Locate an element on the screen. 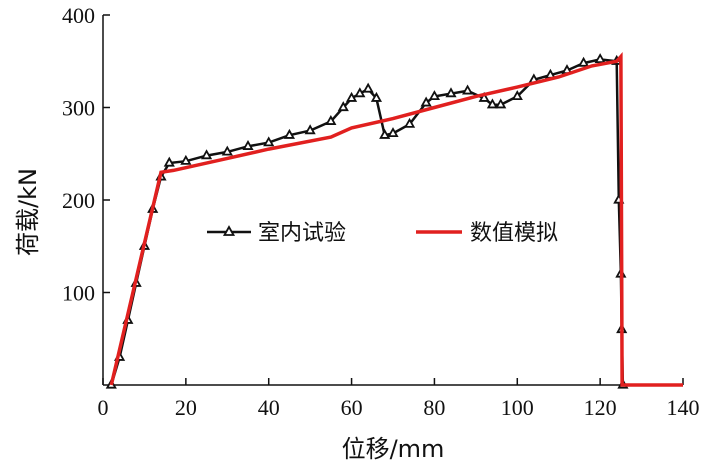 The width and height of the screenshot is (707, 471). x-tick-label: 100 is located at coordinates (517, 407).